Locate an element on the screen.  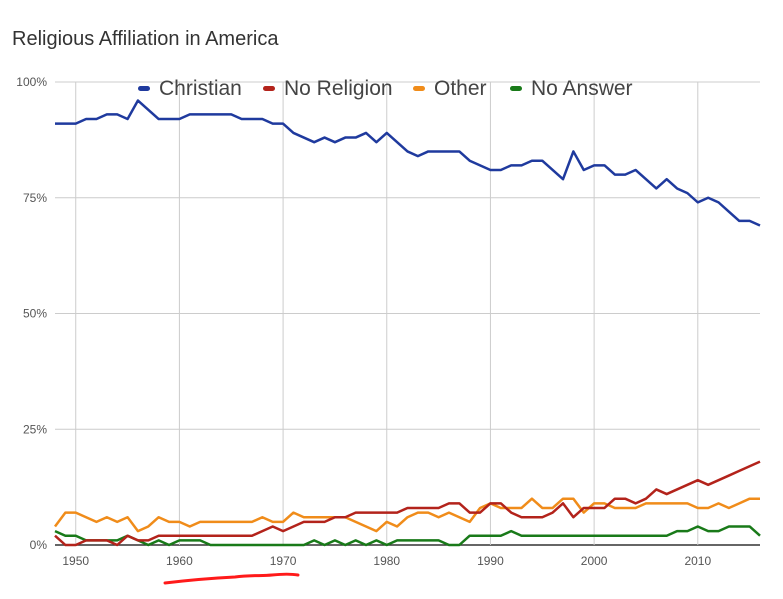
x-tick-label: 1960 is located at coordinates (179, 561).